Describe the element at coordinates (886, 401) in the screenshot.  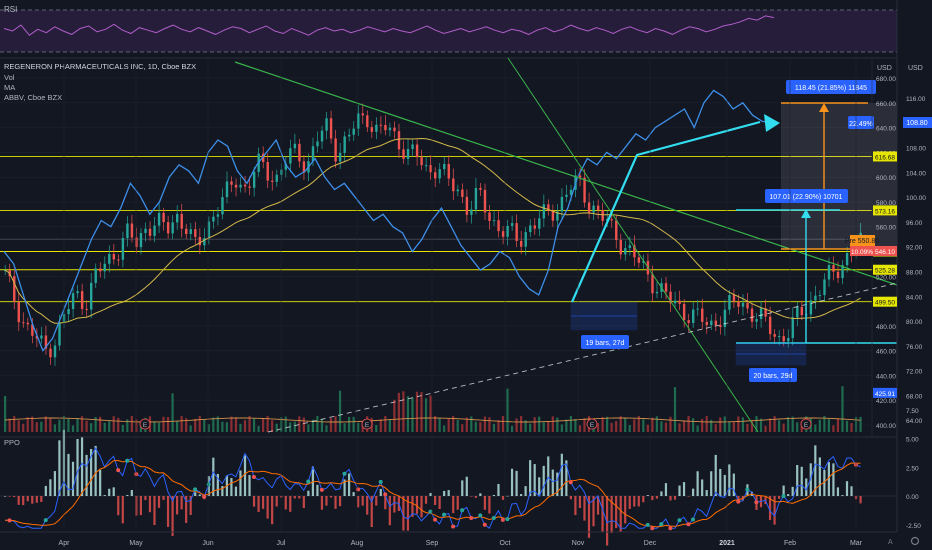
I see `left-tick-label: 420.00` at that location.